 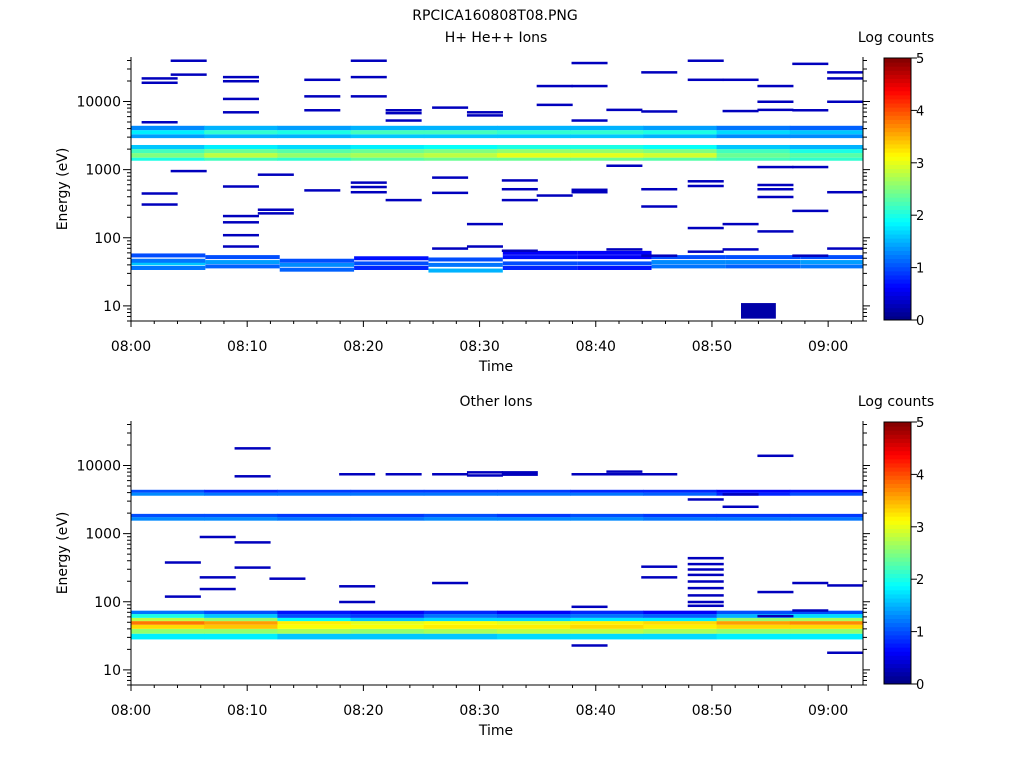 What do you see at coordinates (63, 553) in the screenshot?
I see `y-axis-label: Energy (eV)` at bounding box center [63, 553].